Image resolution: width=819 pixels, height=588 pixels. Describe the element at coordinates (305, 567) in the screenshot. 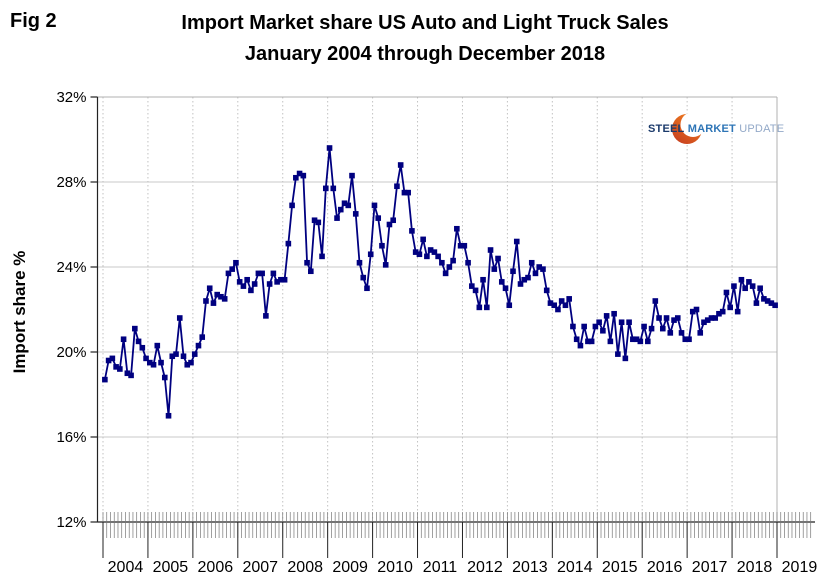

I see `x-year-label: 2008` at that location.